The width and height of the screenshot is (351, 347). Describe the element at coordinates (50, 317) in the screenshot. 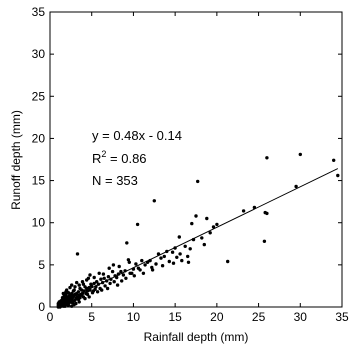

I see `x-tick-label: 0` at that location.